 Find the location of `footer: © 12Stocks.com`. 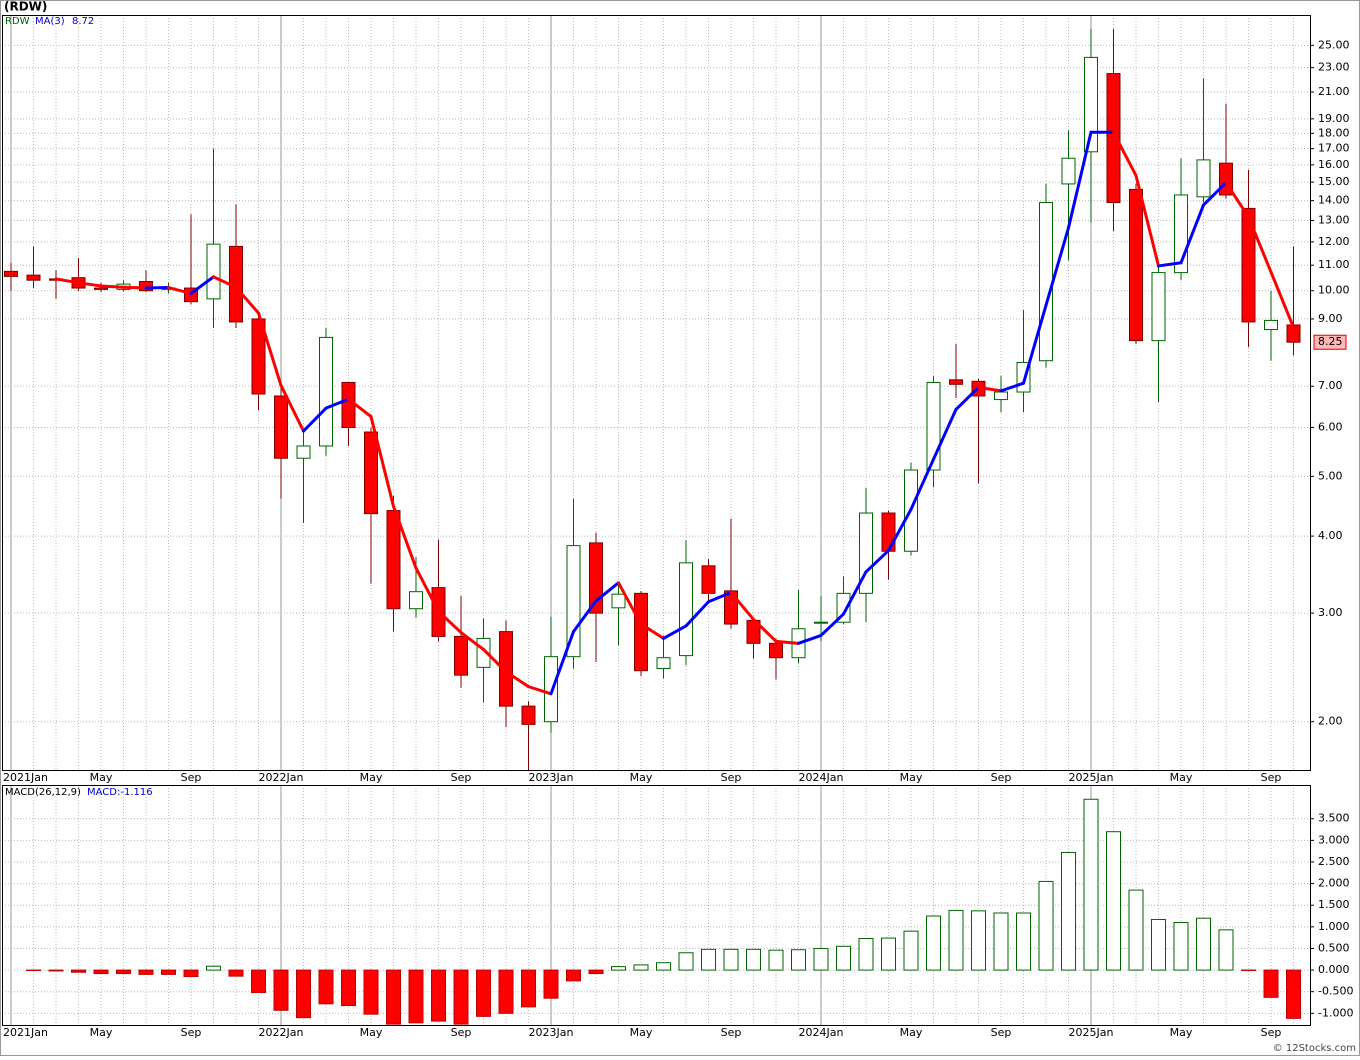

footer: © 12Stocks.com is located at coordinates (1314, 1048).